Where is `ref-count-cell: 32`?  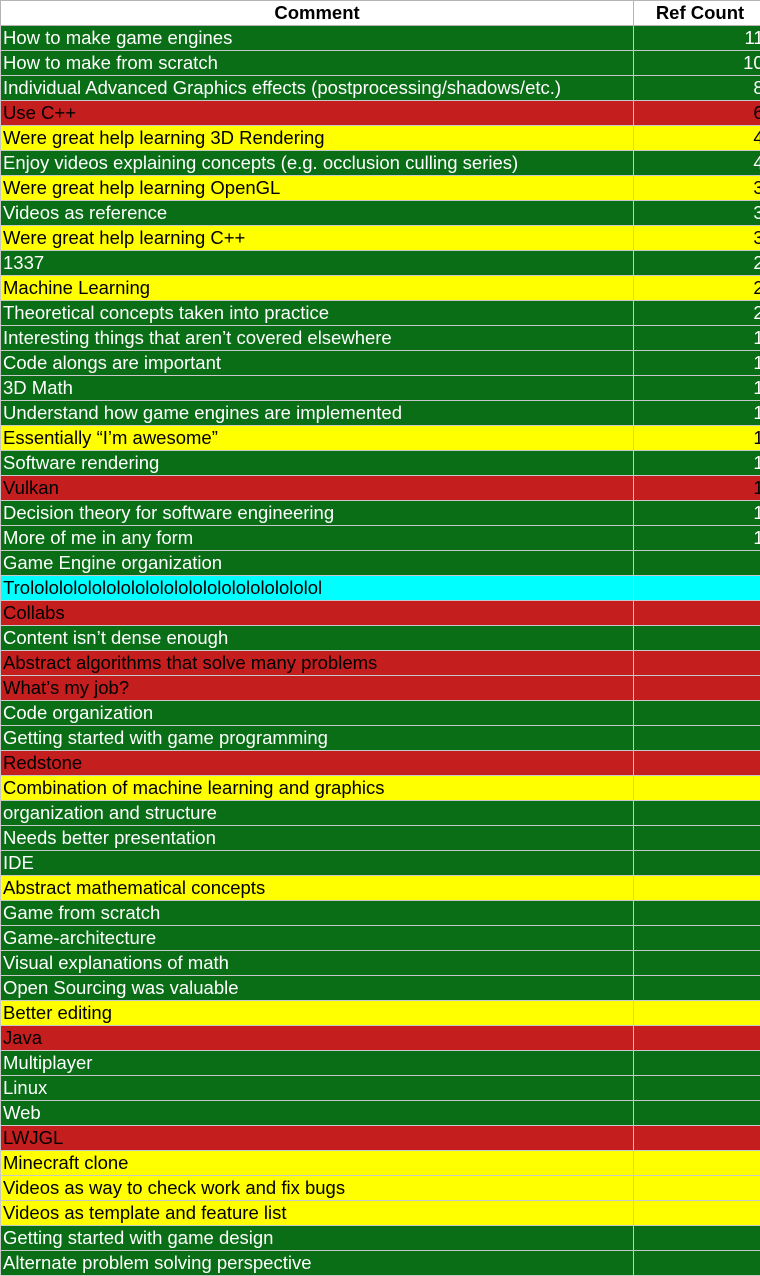
ref-count-cell: 32 is located at coordinates (696, 238).